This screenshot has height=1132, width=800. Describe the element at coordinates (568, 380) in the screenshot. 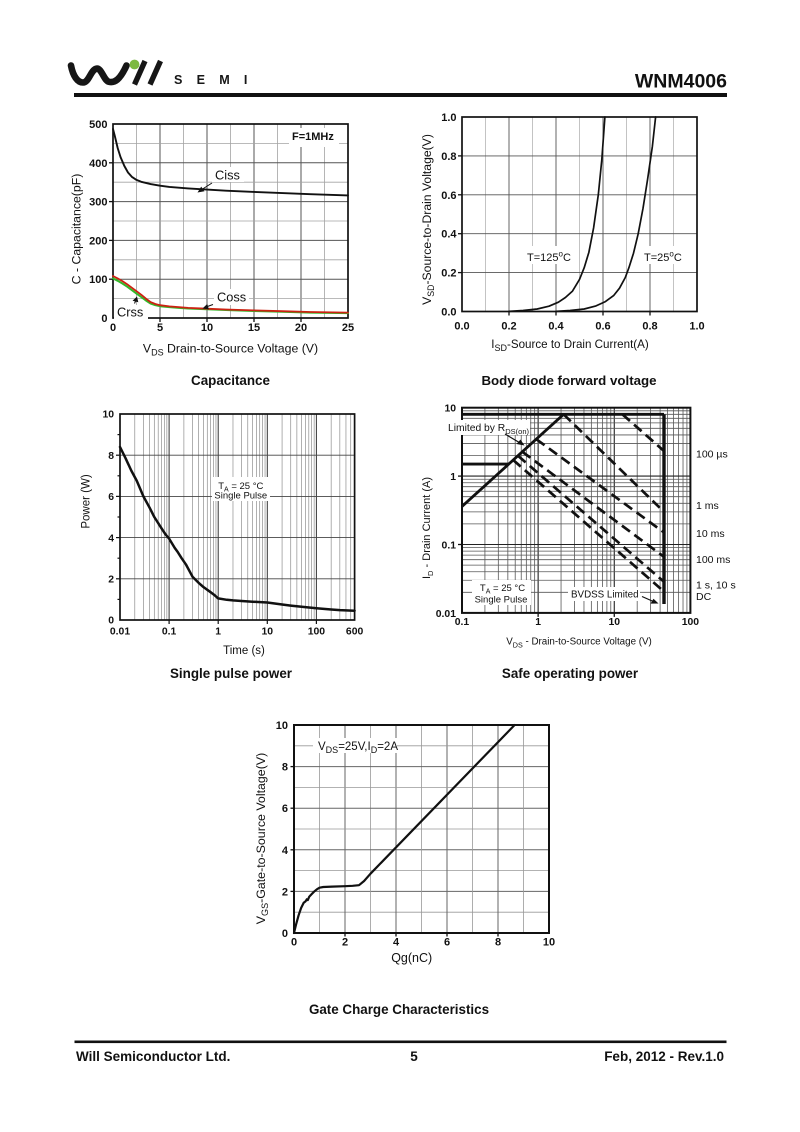

I see `svg-text: Body diode forward voltage` at that location.